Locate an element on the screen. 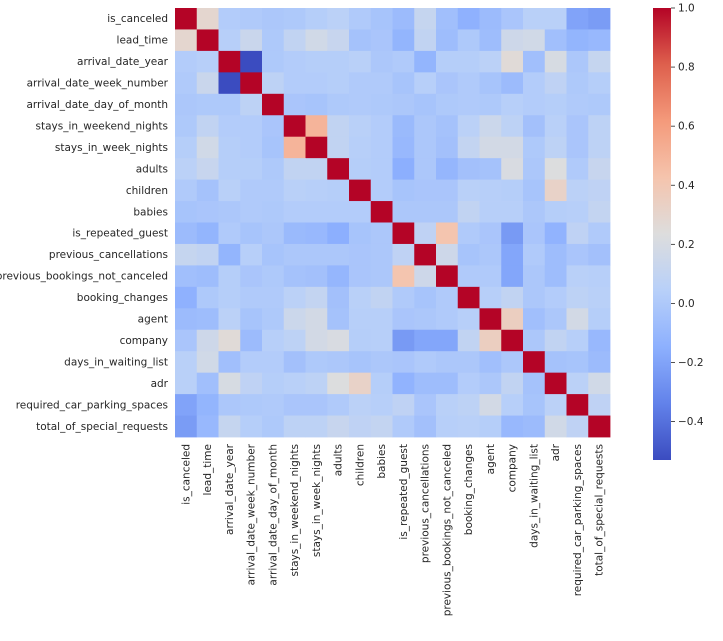  heatmap-cell-adr-stays_in_week_nights is located at coordinates (316, 383).